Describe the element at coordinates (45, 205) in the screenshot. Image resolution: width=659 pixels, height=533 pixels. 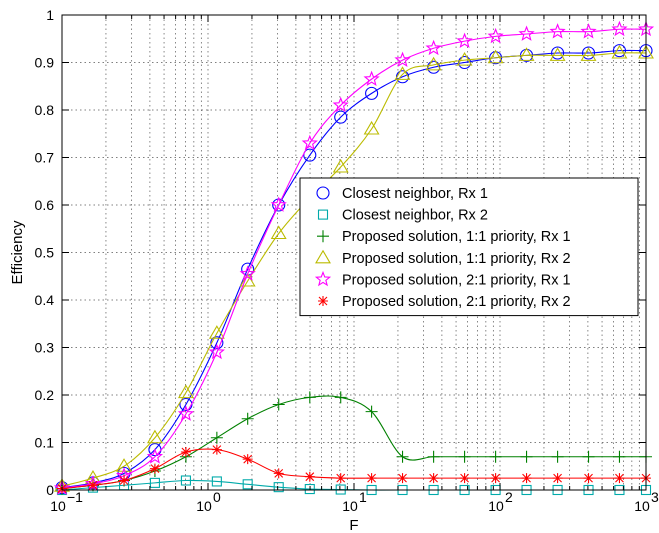
I see `y-tick-label: 0.6` at that location.